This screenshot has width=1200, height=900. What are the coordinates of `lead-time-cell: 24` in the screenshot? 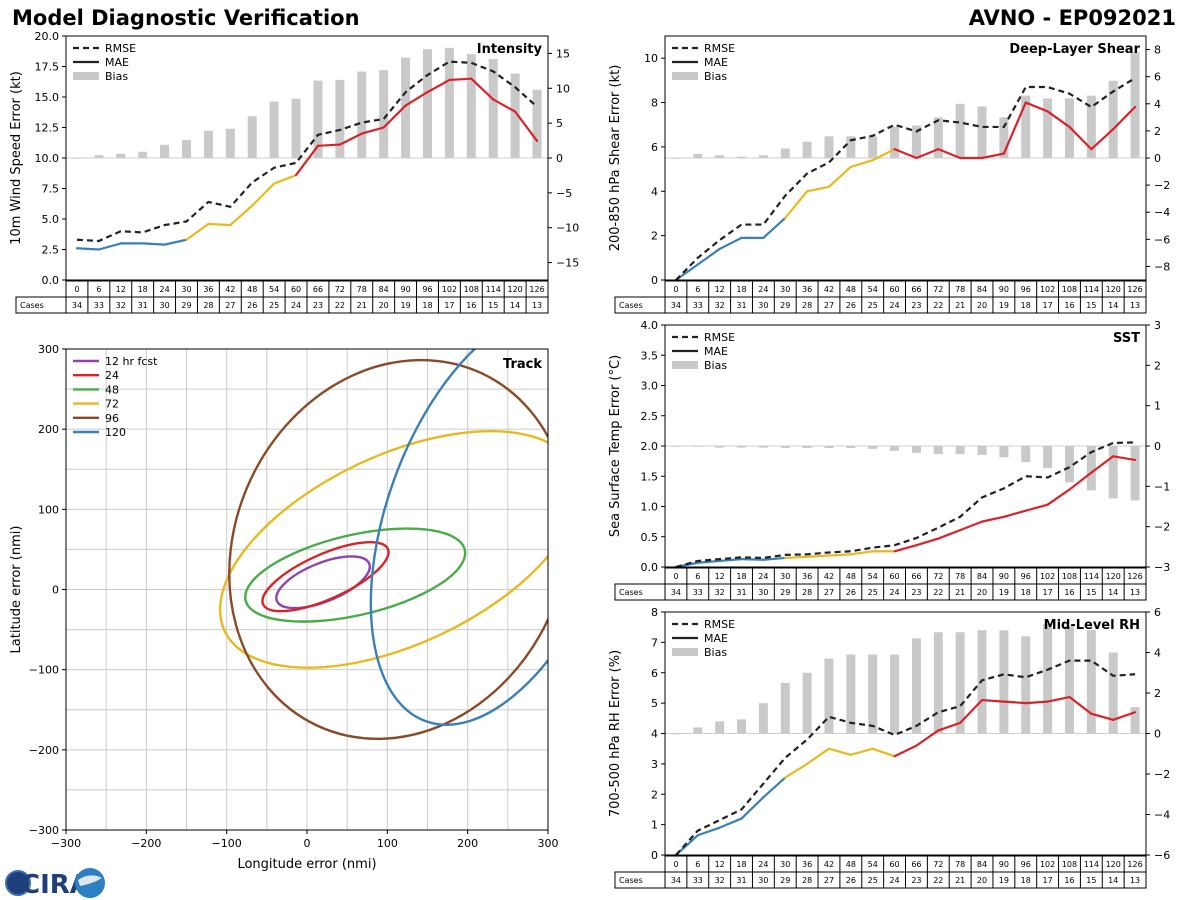 It's located at (763, 289).